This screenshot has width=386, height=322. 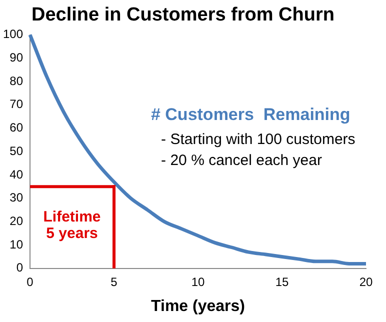 I want to click on x-tick-label: 10, so click(x=198, y=281).